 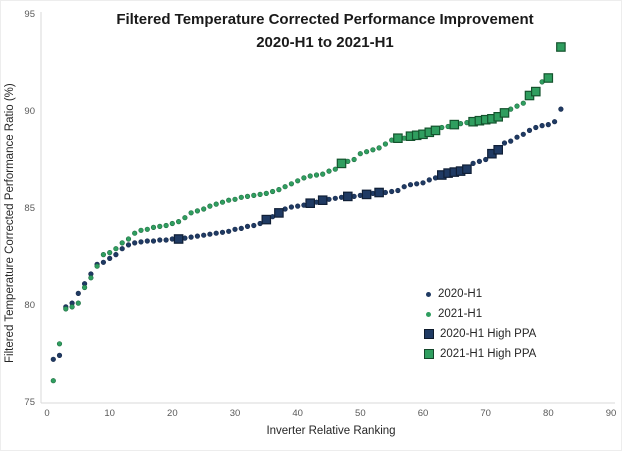 I want to click on x-tick-label: 30, so click(x=235, y=413).